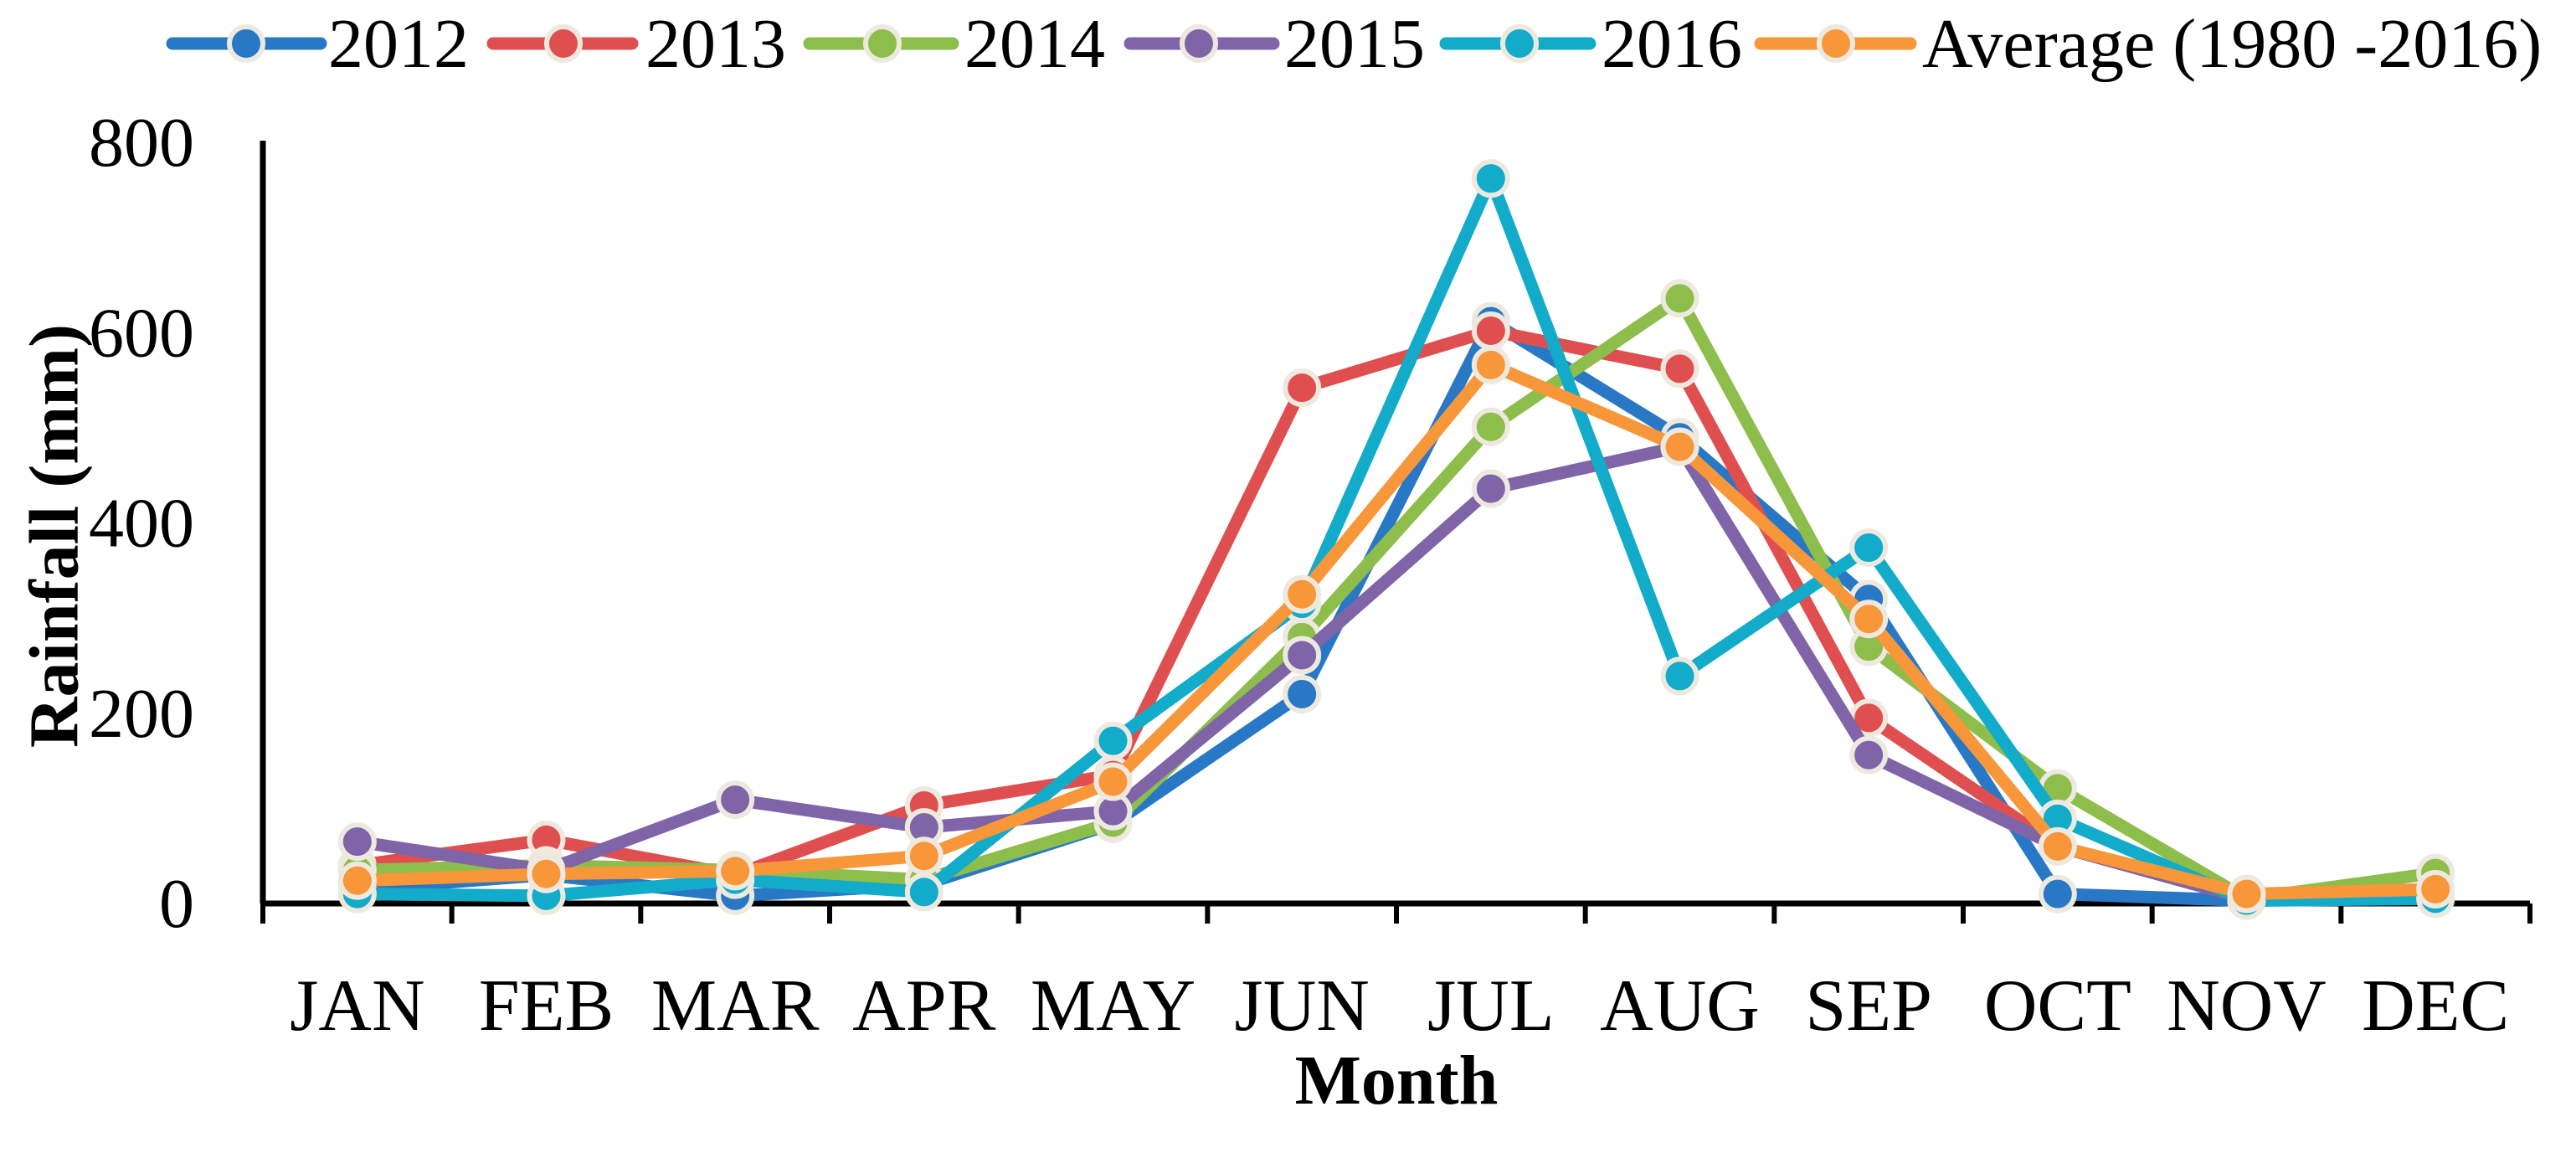 The width and height of the screenshot is (2576, 1153). Describe the element at coordinates (2232, 44) in the screenshot. I see `legend-label: Average (1980 -2016)` at that location.